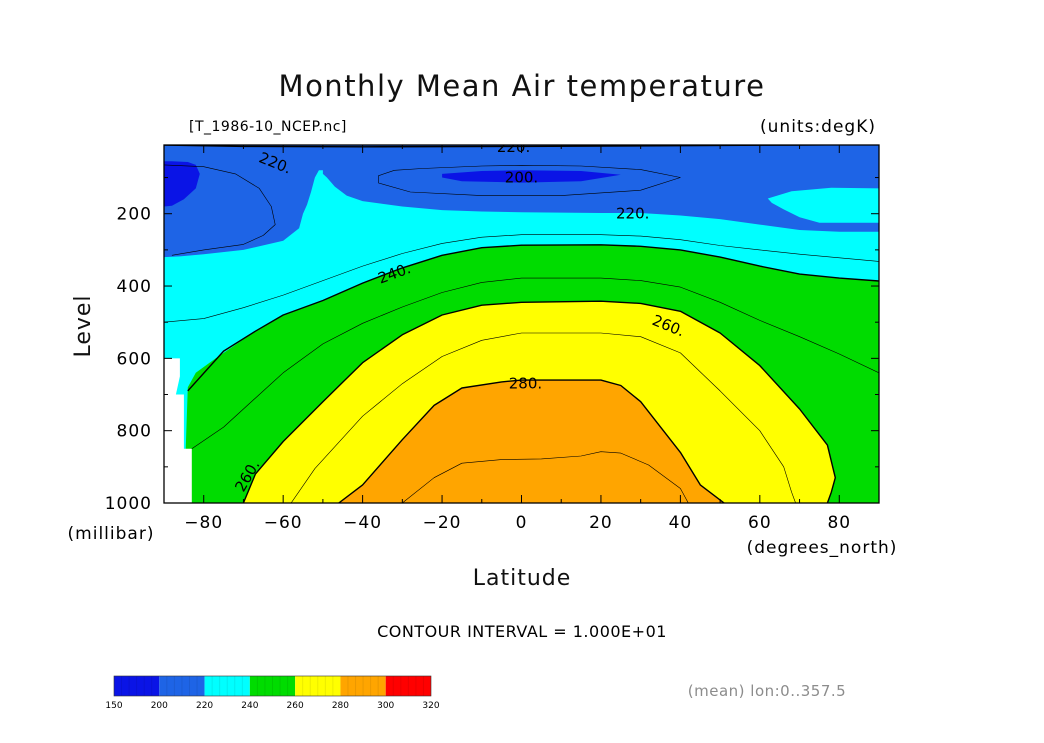 This screenshot has height=743, width=1044. Describe the element at coordinates (203, 523) in the screenshot. I see `x-tick-label: −80` at that location.